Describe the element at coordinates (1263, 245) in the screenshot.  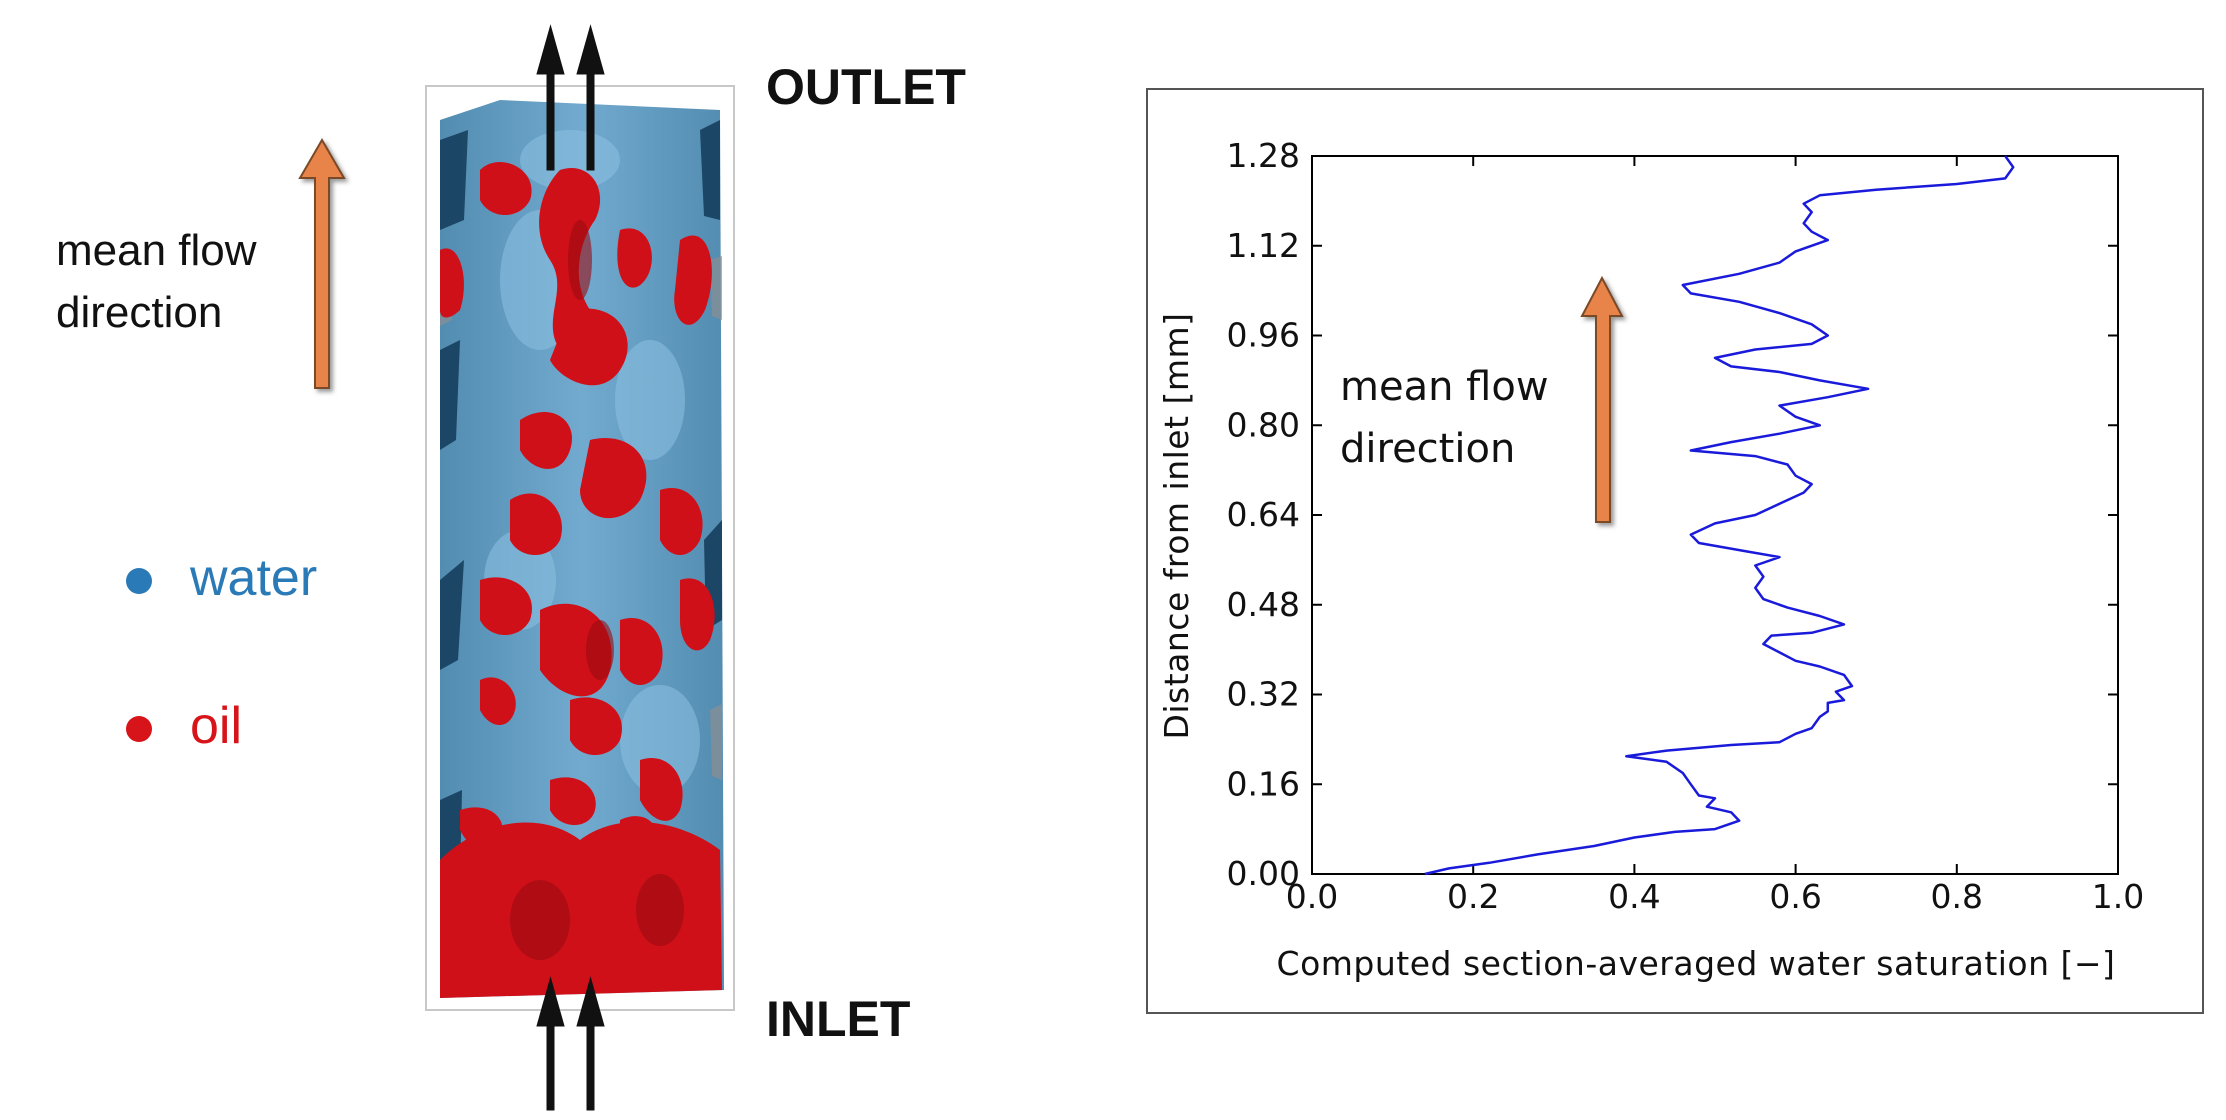
I see `y-tick-label: 1.12` at that location.